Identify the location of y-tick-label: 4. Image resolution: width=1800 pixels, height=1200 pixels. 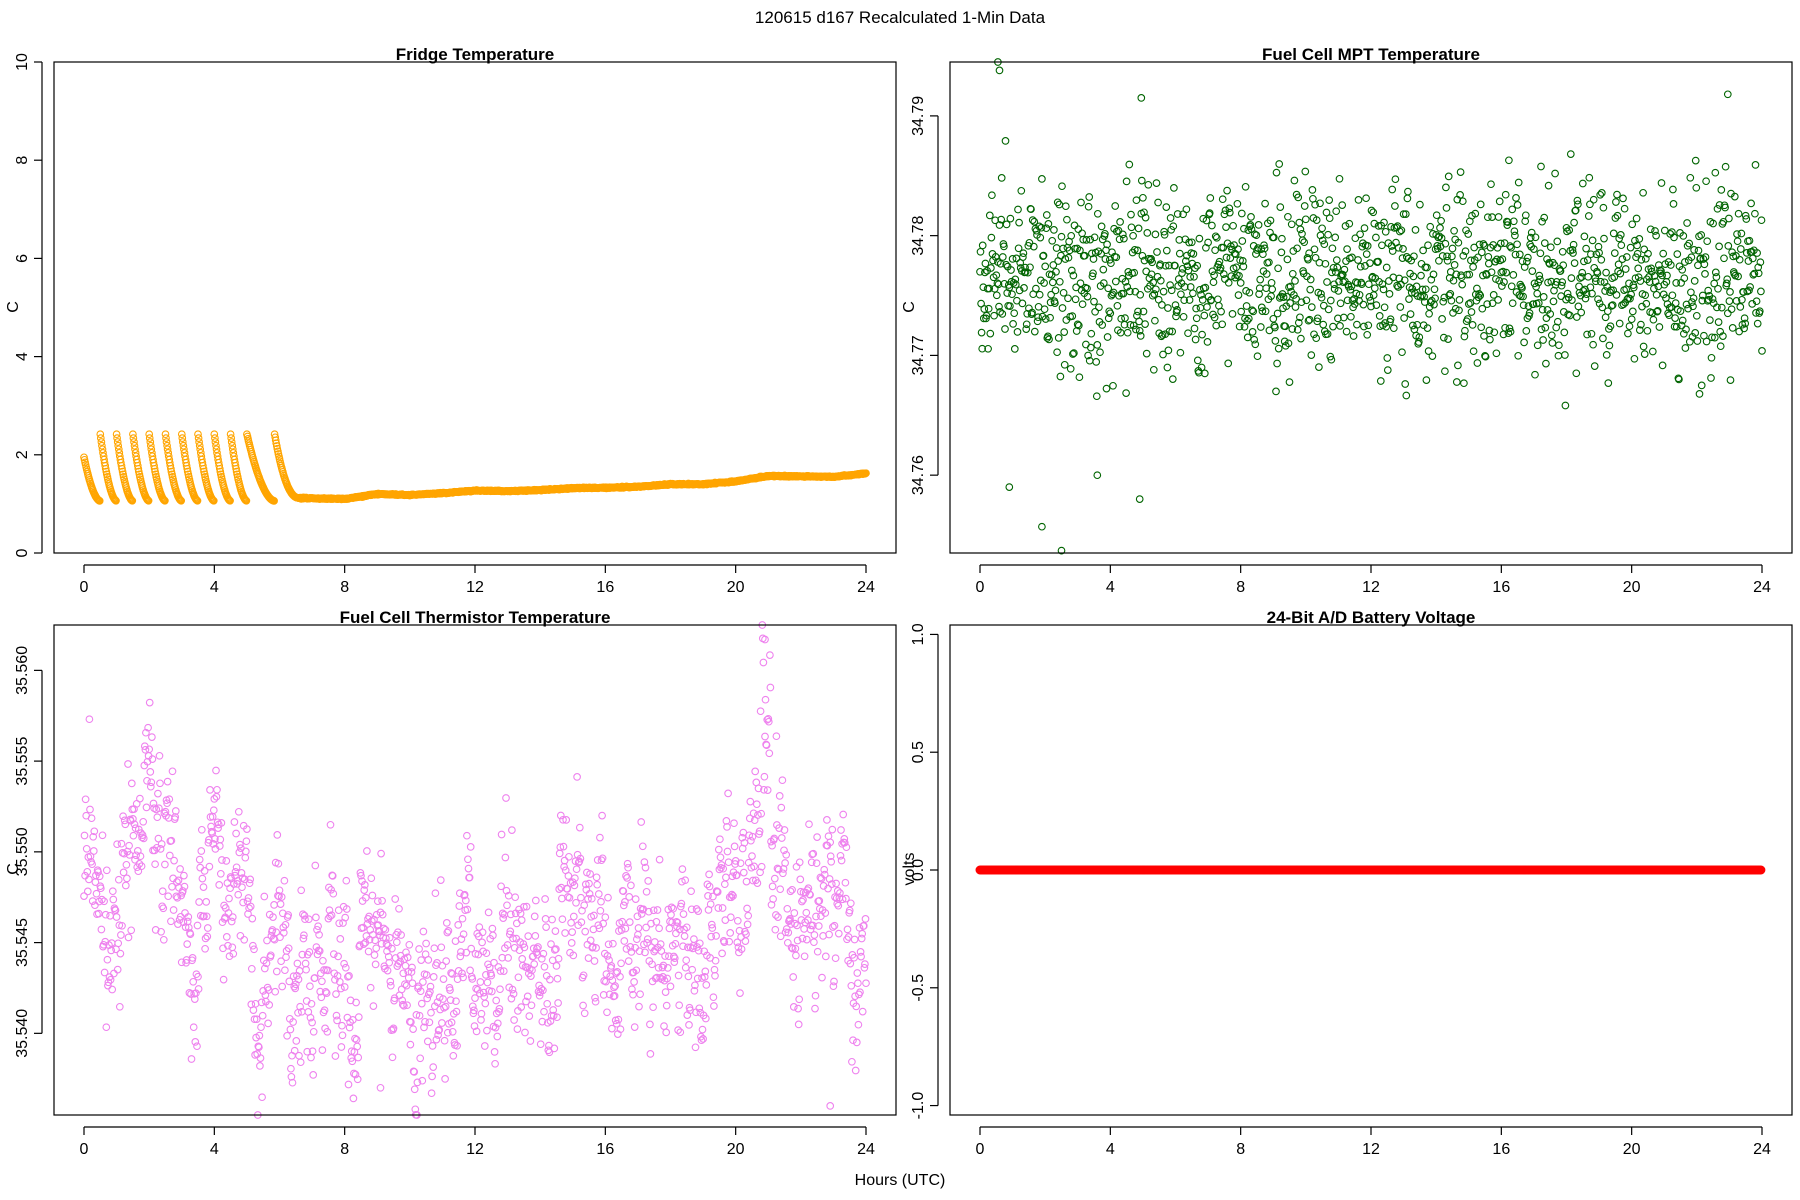
(22, 356).